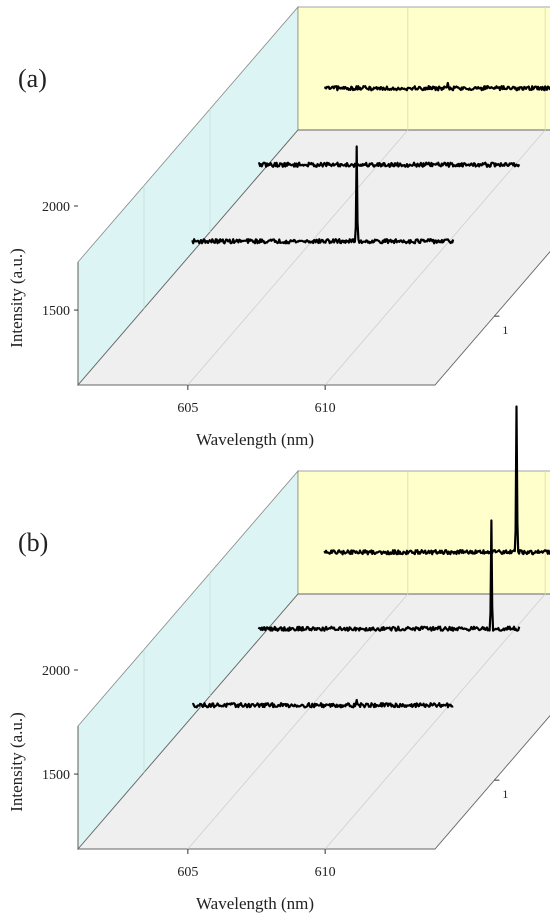 The height and width of the screenshot is (915, 550). I want to click on panel-label: (b), so click(33, 542).